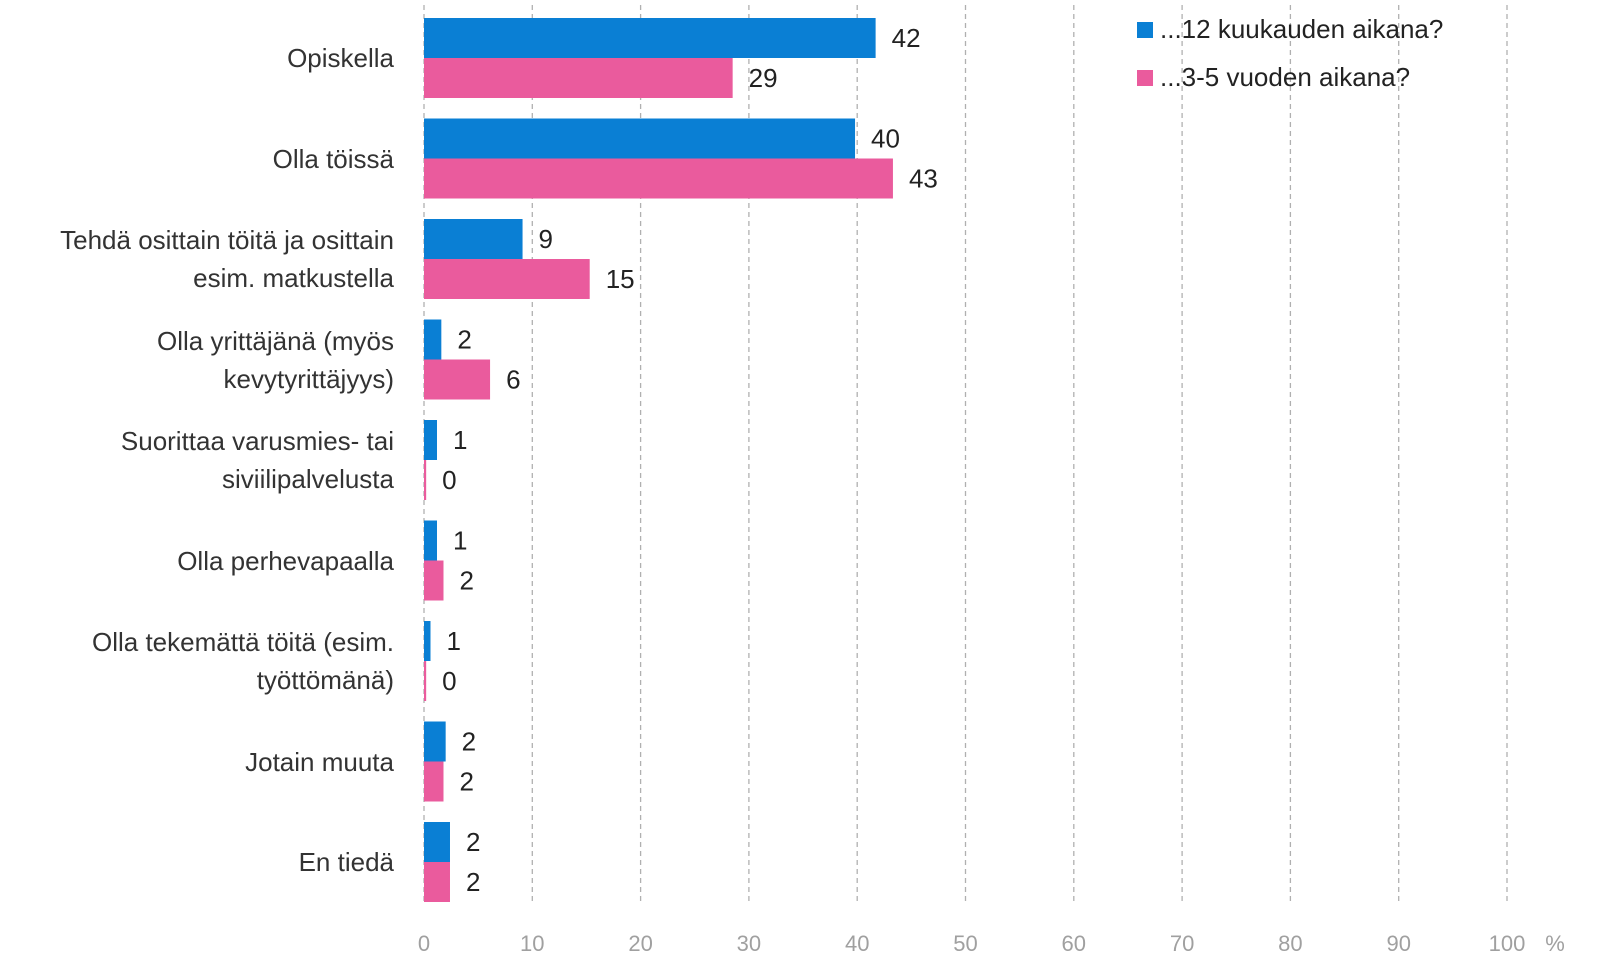 The image size is (1606, 980). Describe the element at coordinates (243, 661) in the screenshot. I see `y-tick-label: Olla tekemättä töitä (esim. työttömänä)` at that location.